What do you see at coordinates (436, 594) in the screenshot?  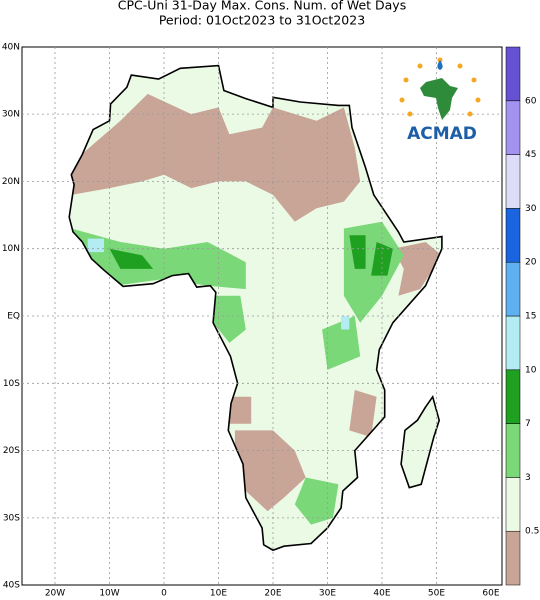 I see `lon-label: 50E` at bounding box center [436, 594].